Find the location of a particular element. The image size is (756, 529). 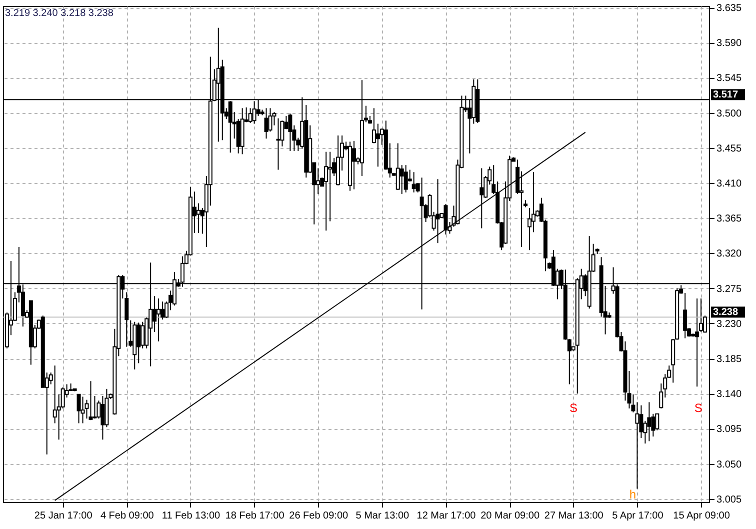

x-tick-label: 27 Mar 13:00 is located at coordinates (574, 516).